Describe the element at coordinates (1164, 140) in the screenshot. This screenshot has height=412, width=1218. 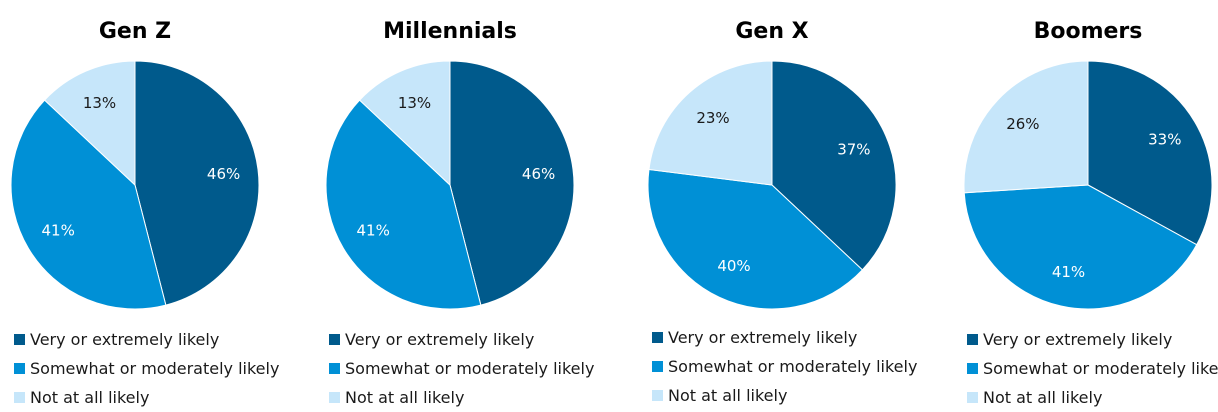
I see `slice-label-boomers-very-or-extremely-likely: 33%` at that location.